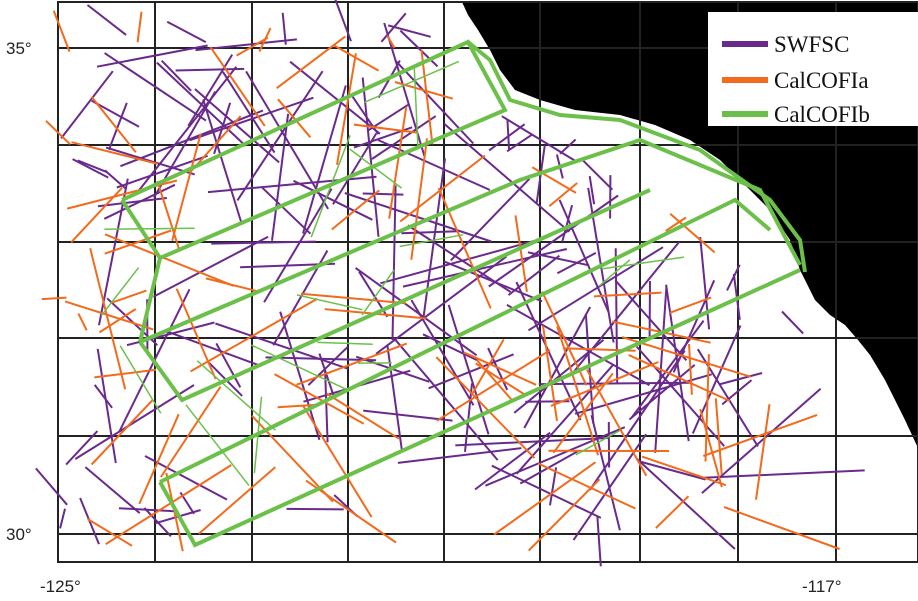 The height and width of the screenshot is (601, 918). What do you see at coordinates (60, 586) in the screenshot?
I see `lon-tick-west: -125°` at bounding box center [60, 586].